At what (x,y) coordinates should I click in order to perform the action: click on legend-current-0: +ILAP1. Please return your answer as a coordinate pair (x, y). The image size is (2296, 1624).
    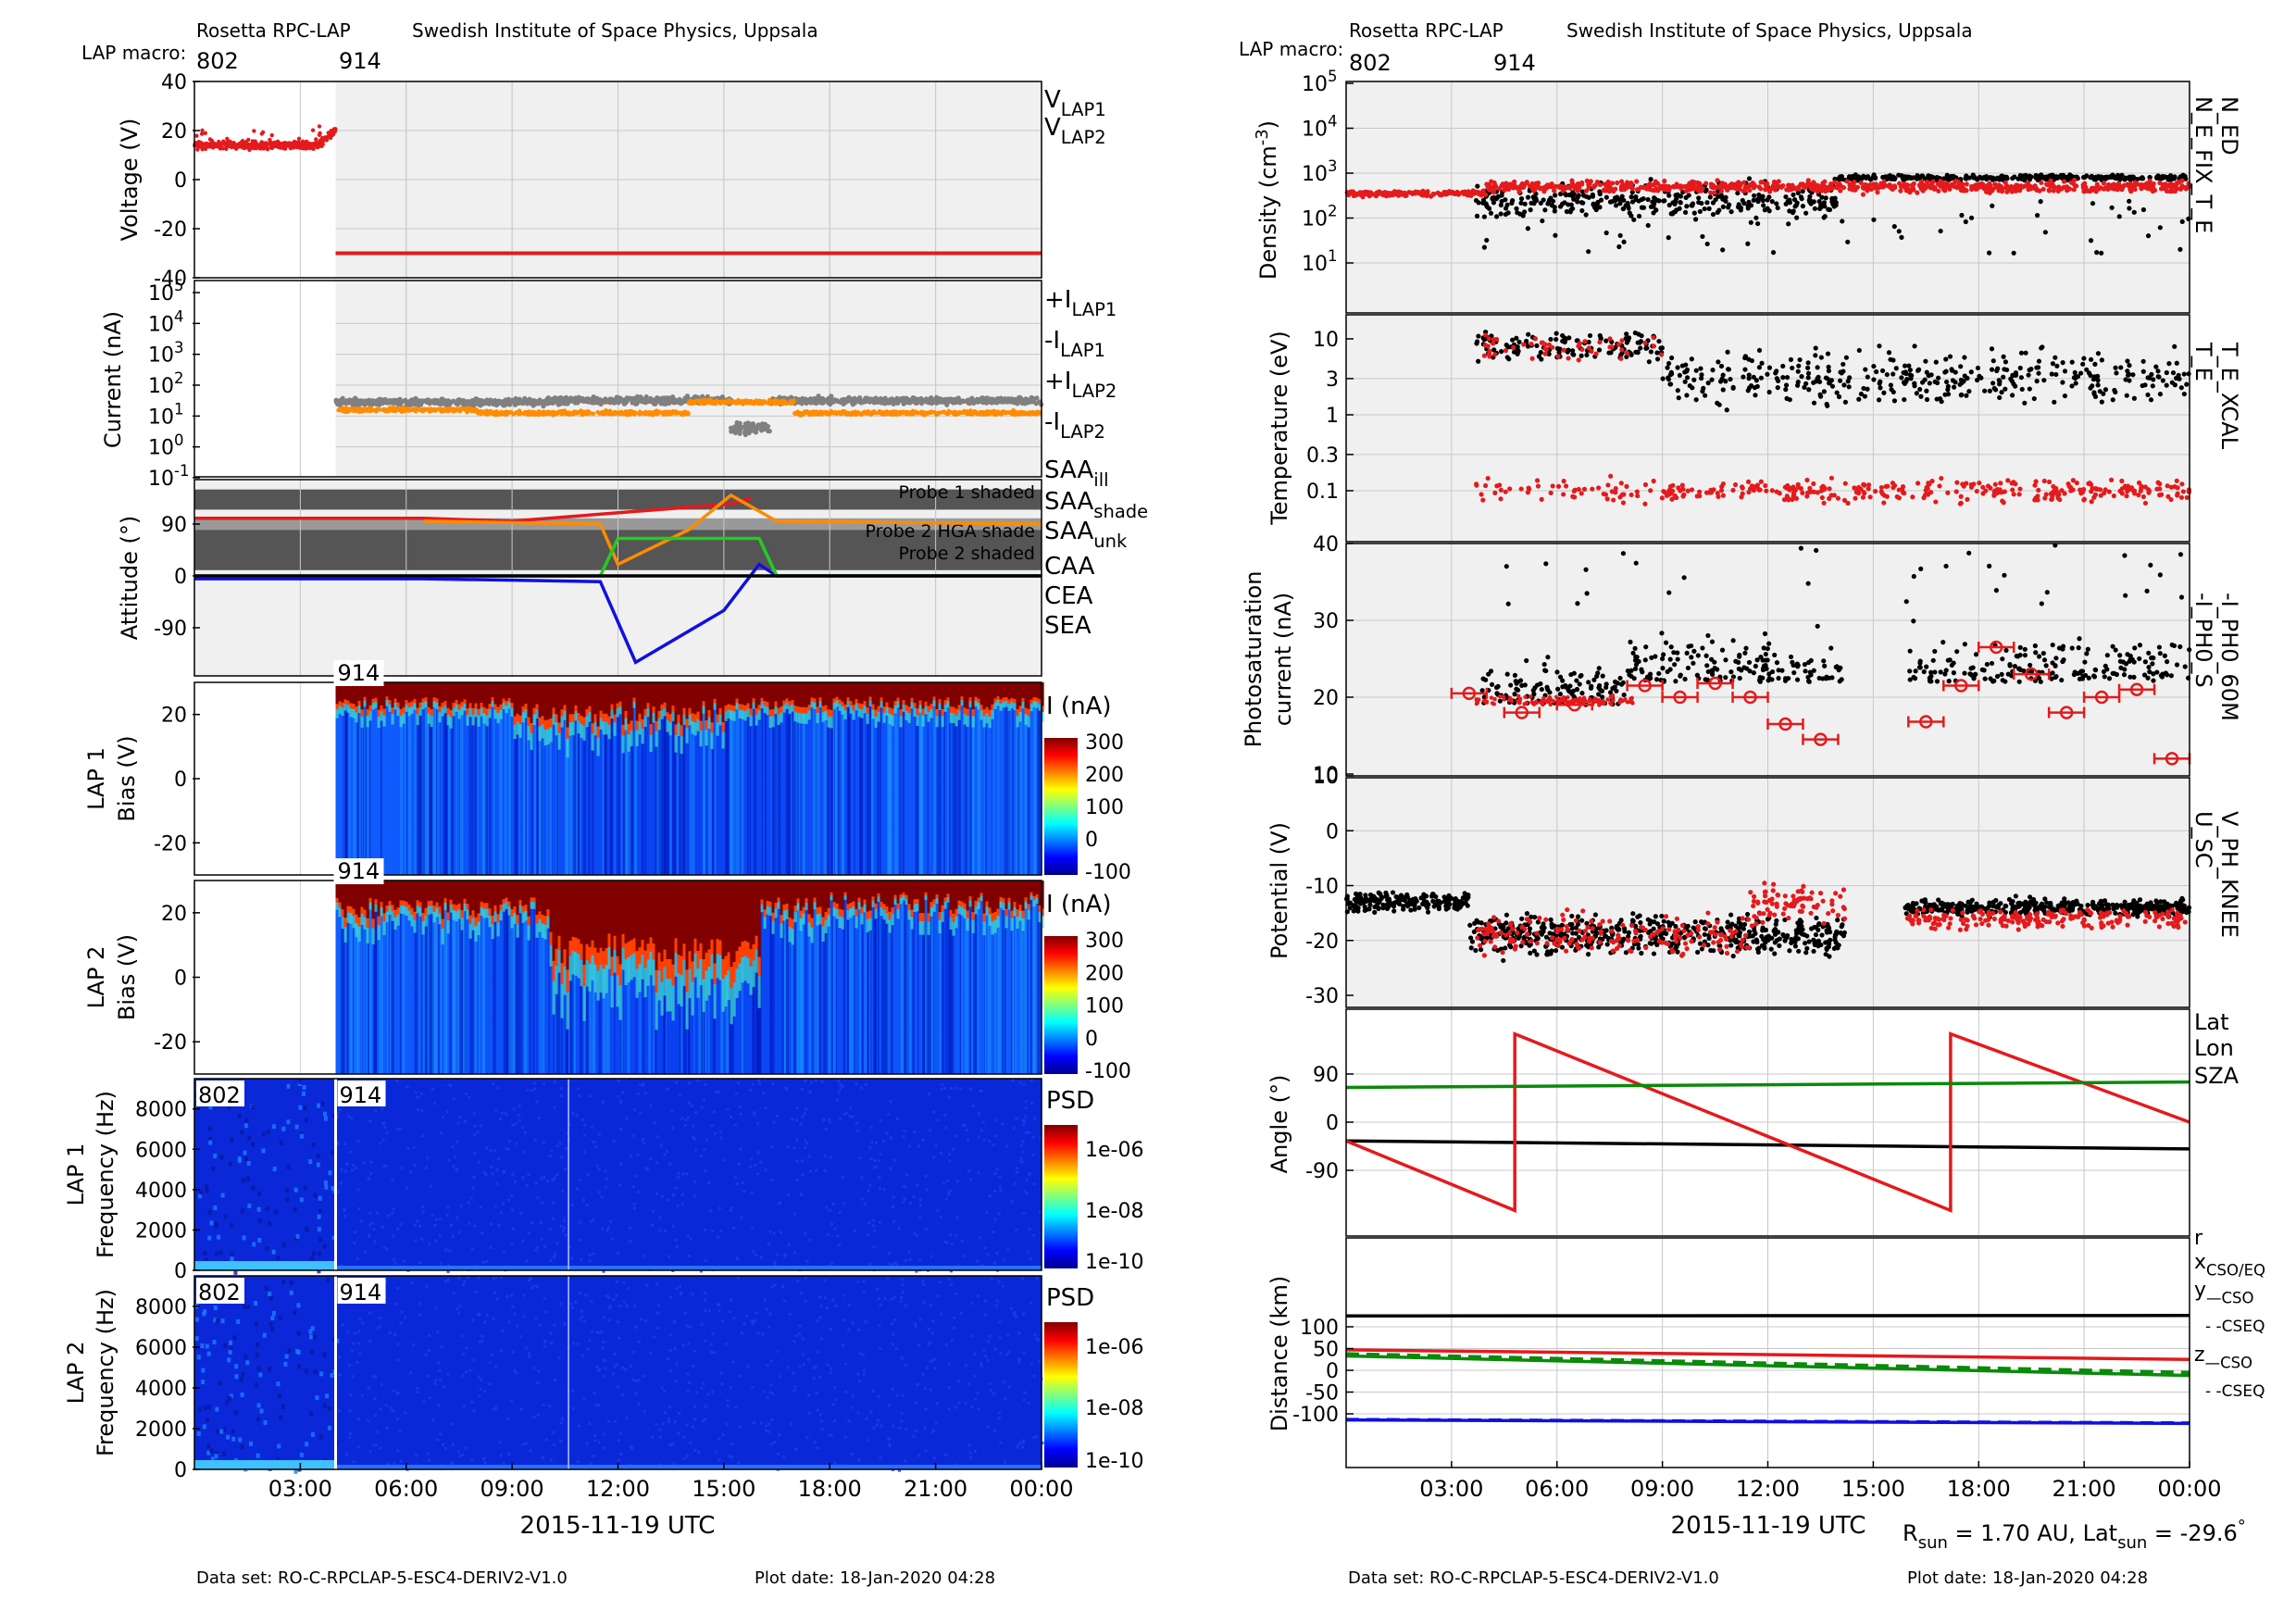
    Looking at the image, I should click on (1080, 303).